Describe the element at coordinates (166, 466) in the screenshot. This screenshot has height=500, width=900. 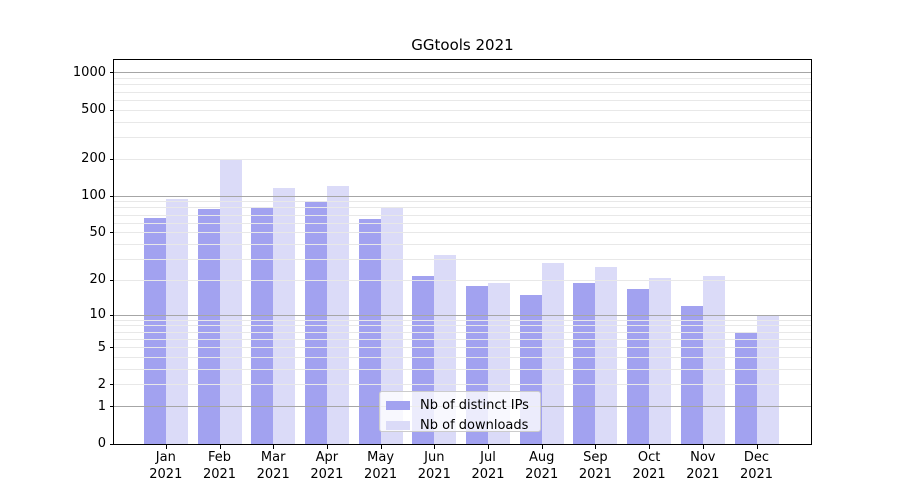
I see `x-axis-tick-label-jan: Jan 2021` at that location.